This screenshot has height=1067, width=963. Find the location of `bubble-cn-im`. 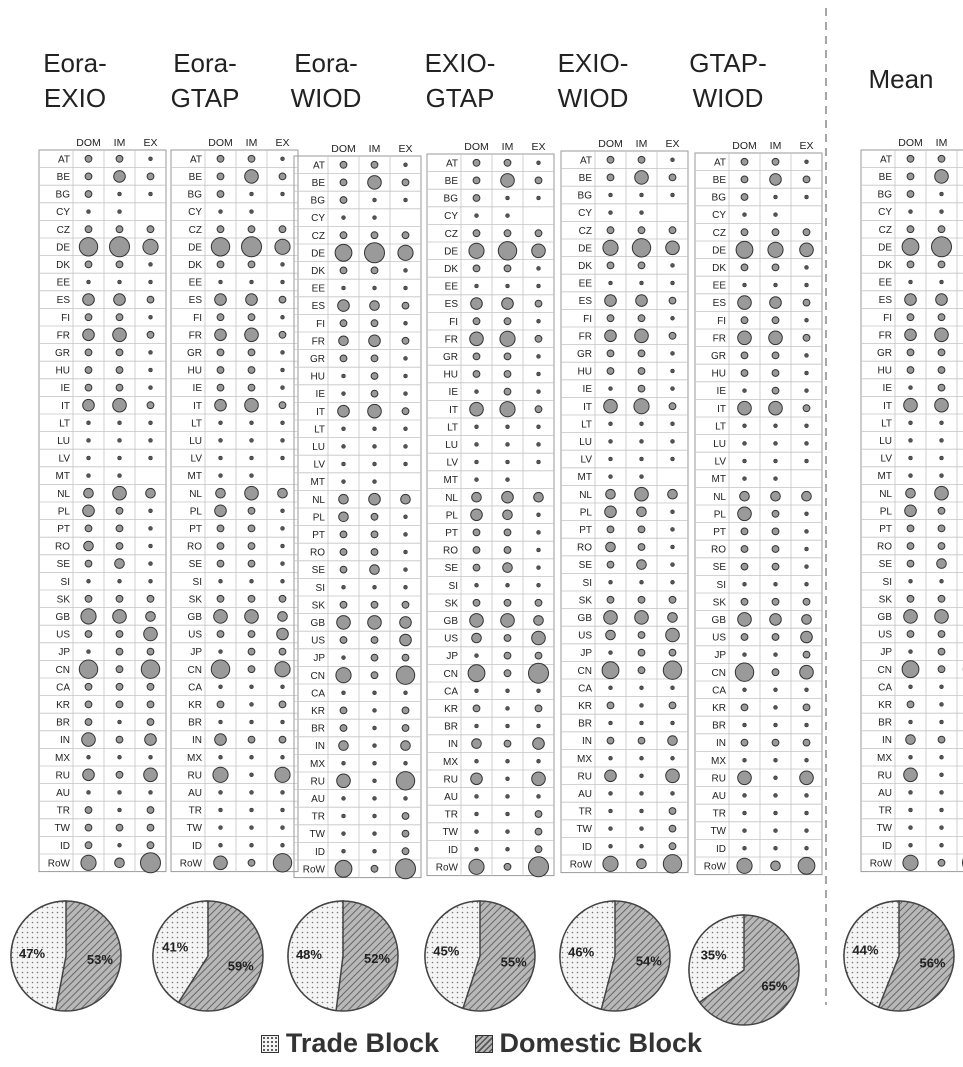

bubble-cn-im is located at coordinates (775, 672).